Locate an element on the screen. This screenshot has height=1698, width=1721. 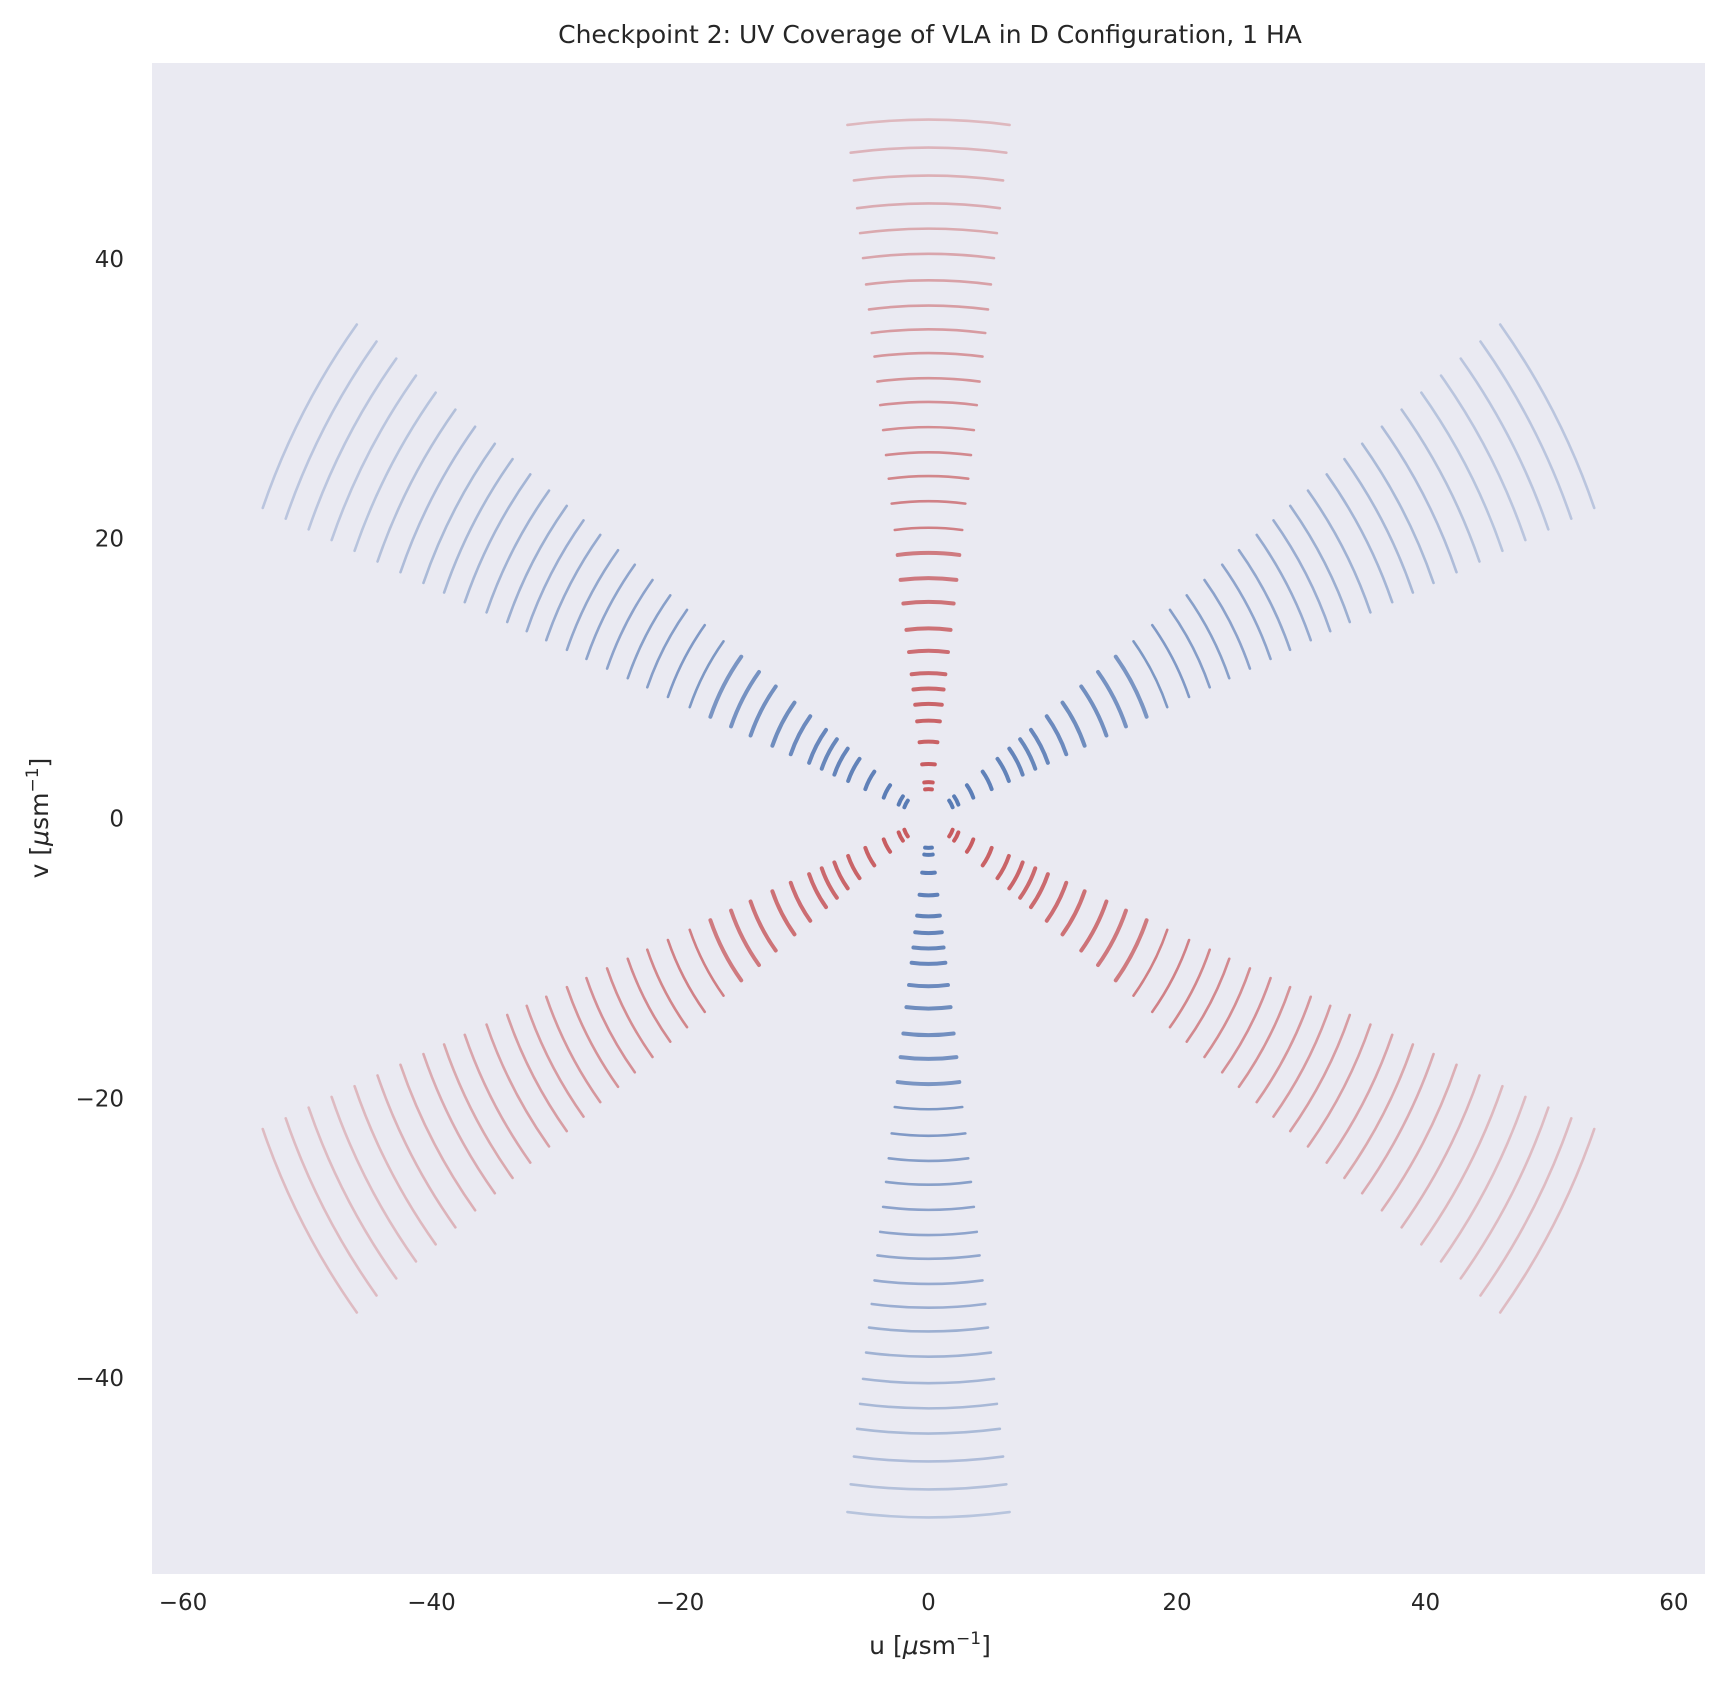
y-axis-label: v [μsm−1] is located at coordinates (38, 818).